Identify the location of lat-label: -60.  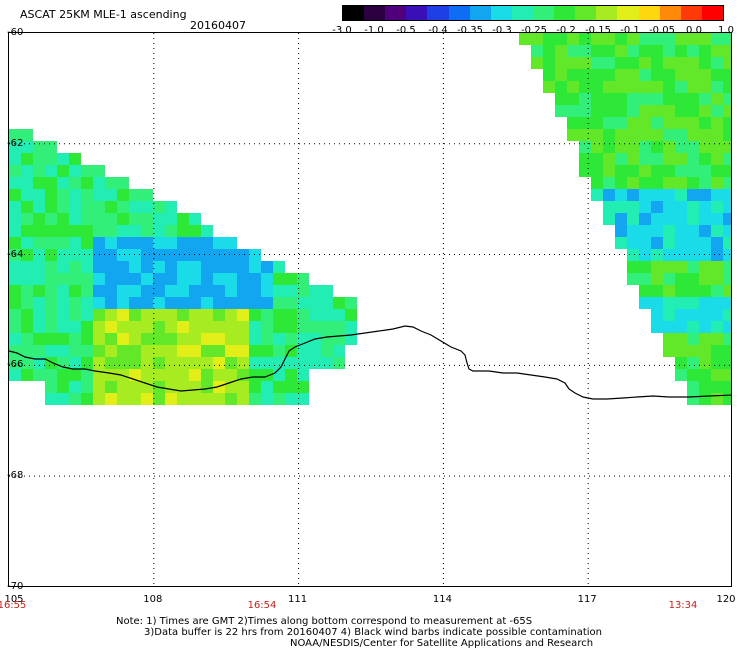
(15, 32).